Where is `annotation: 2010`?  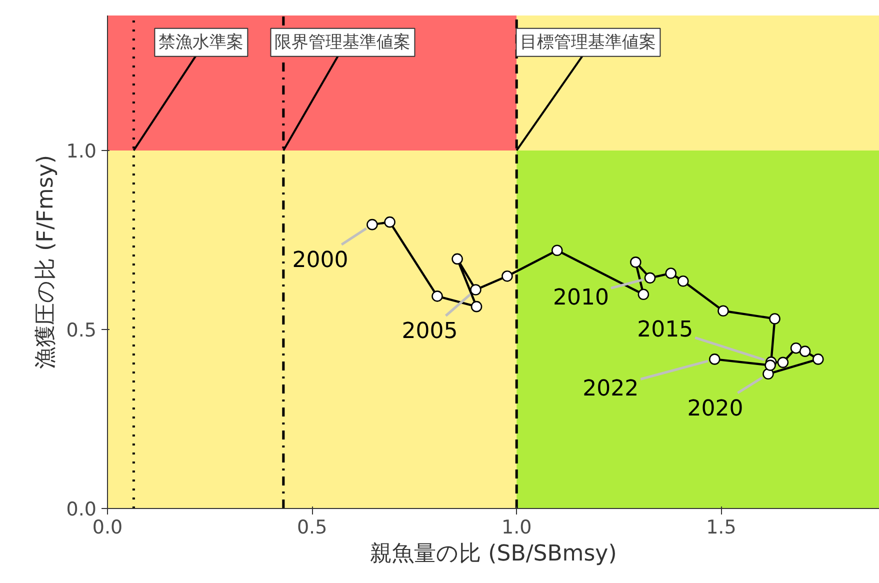
annotation: 2010 is located at coordinates (580, 297).